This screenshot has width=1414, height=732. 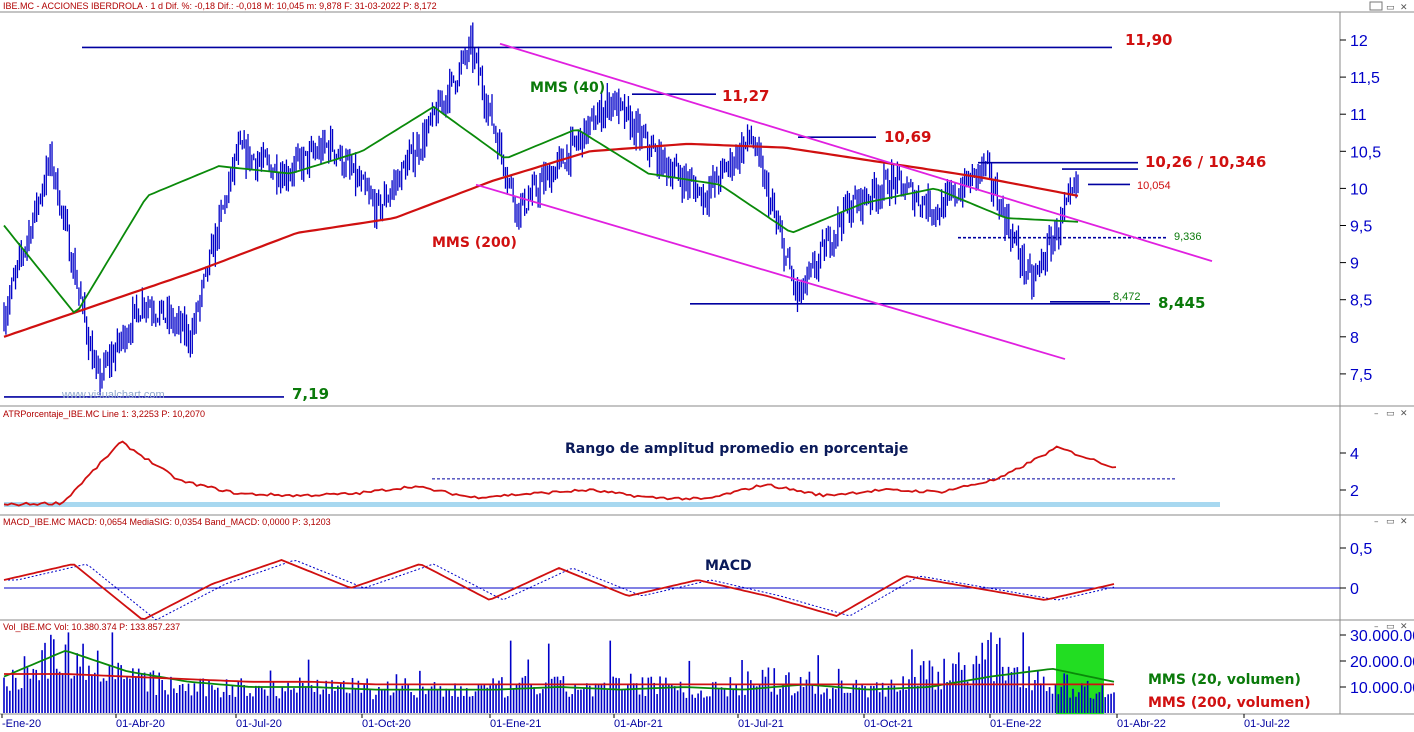 I want to click on level-10-69-label: 10,69, so click(x=907, y=137).